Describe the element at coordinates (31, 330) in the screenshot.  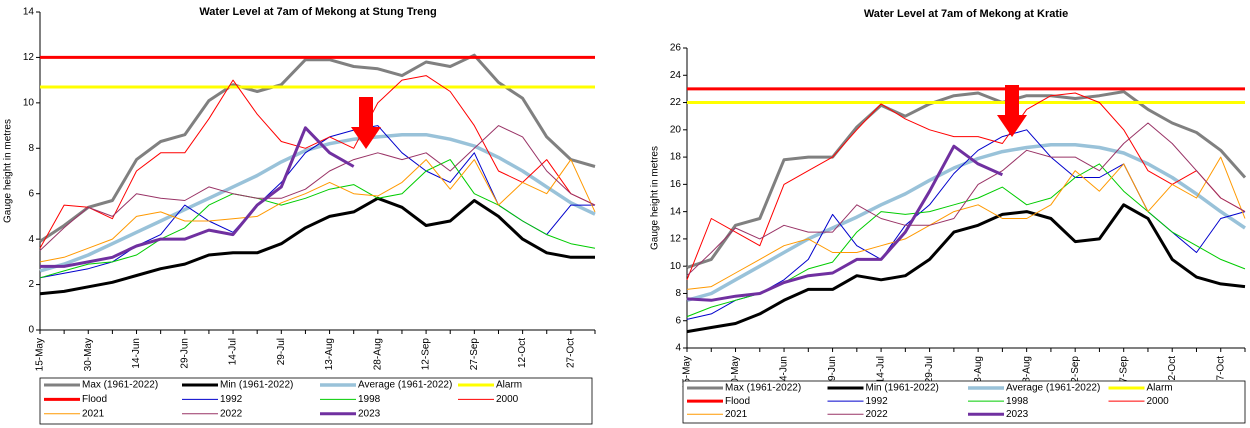
I see `y-tick-label: 0` at that location.